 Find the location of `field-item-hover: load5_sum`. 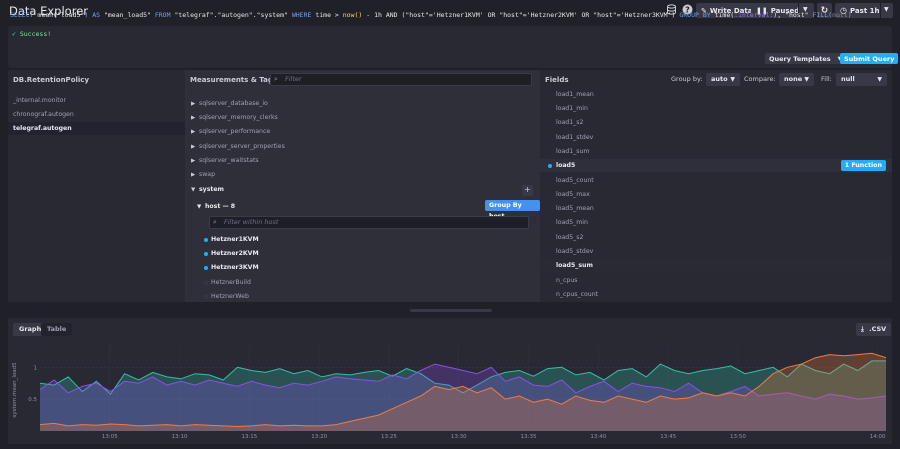

field-item-hover: load5_sum is located at coordinates (716, 265).